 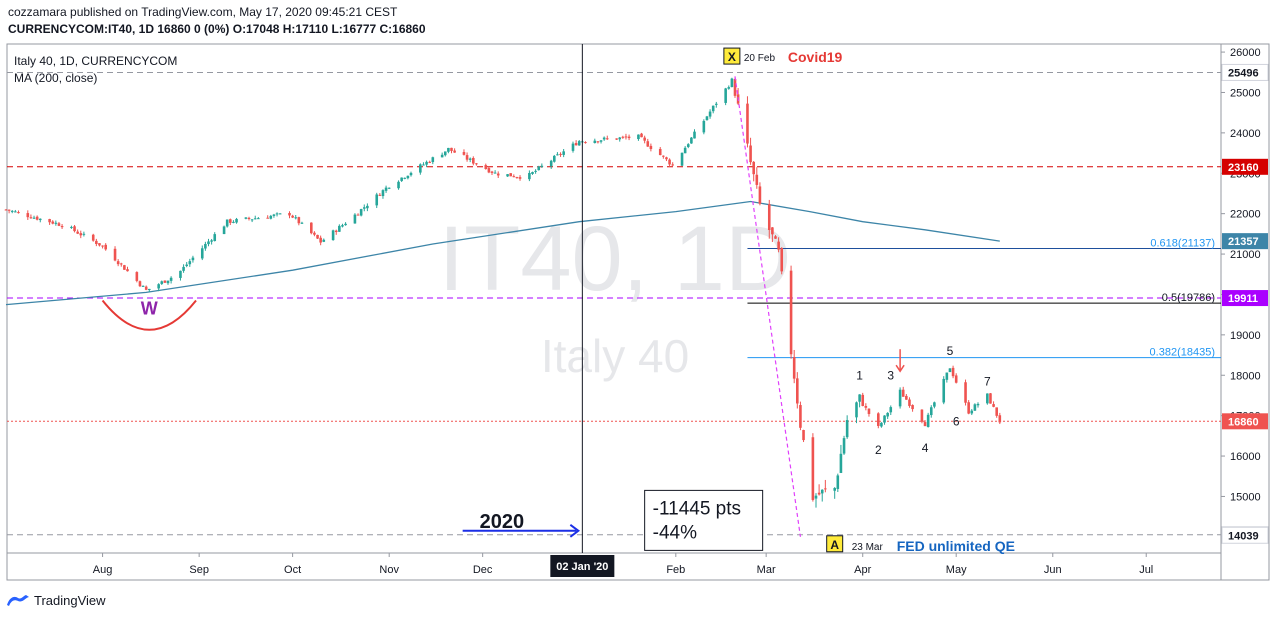 What do you see at coordinates (704, 520) in the screenshot?
I see `drop-box` at bounding box center [704, 520].